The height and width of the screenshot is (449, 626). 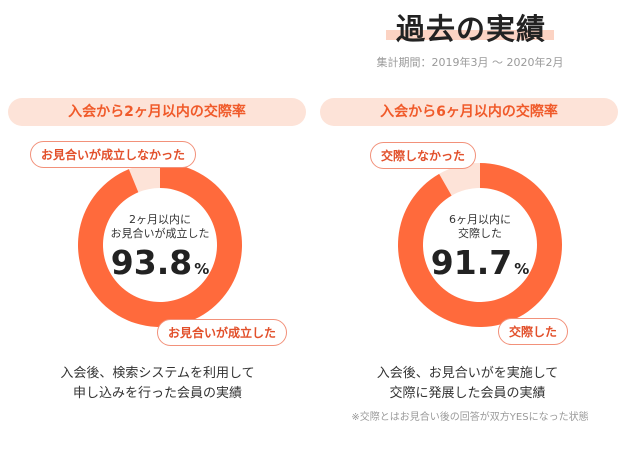 I want to click on chart1-percent-number: 93.8, so click(x=151, y=262).